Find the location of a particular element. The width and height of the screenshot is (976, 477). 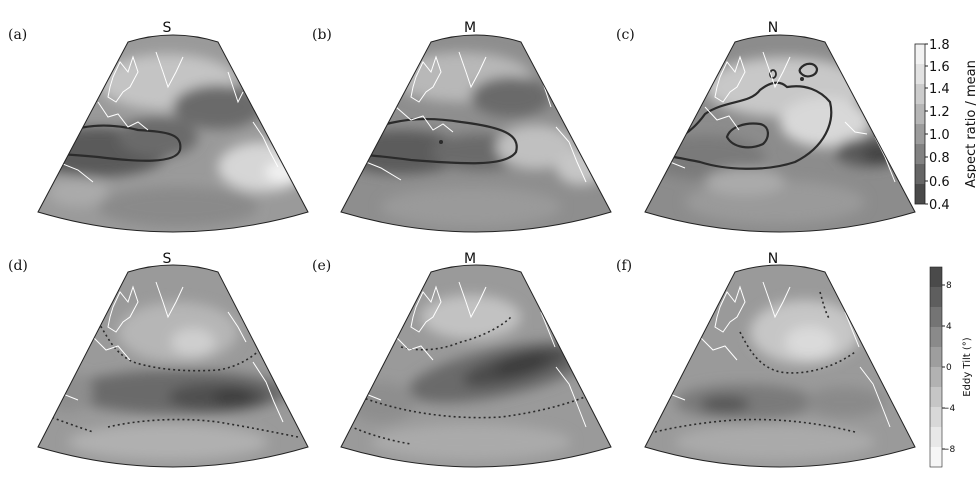

map-panel-b is located at coordinates (476, 133).